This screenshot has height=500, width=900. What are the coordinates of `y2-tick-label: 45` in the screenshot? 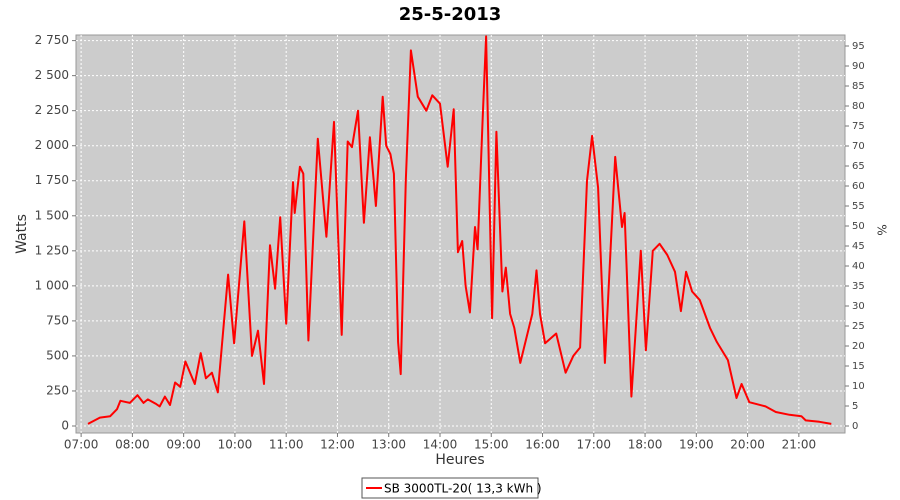 It's located at (858, 246).